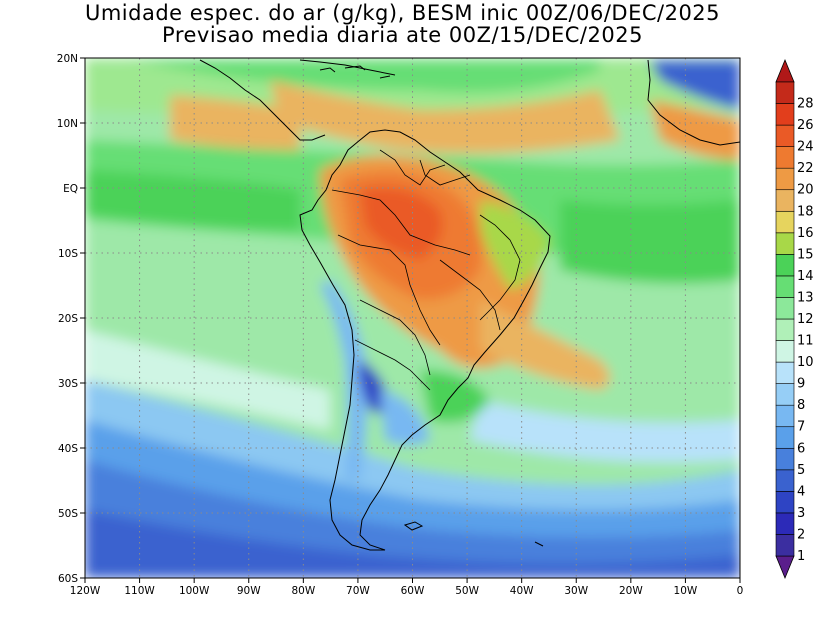 This screenshot has width=825, height=637. Describe the element at coordinates (740, 591) in the screenshot. I see `lon-tick-label: 0` at that location.